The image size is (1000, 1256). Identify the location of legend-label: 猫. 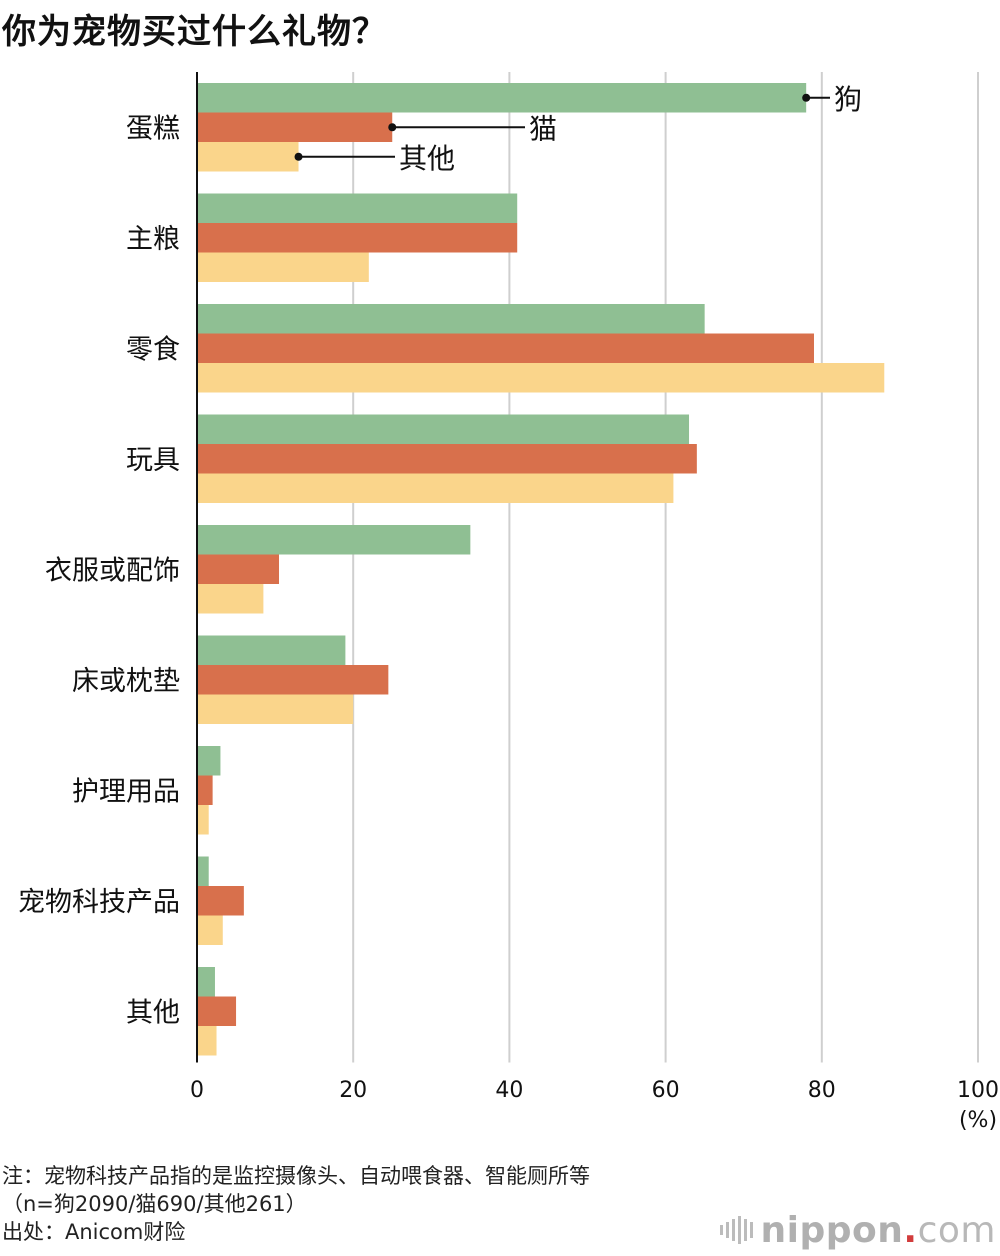
(543, 128).